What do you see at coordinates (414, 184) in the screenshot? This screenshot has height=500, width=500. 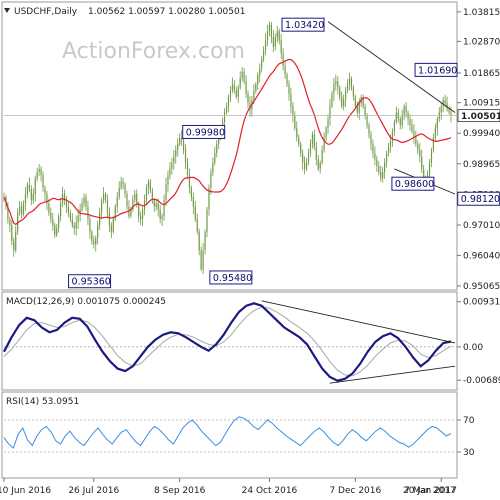 I see `annotation-label: 0.98600` at bounding box center [414, 184].